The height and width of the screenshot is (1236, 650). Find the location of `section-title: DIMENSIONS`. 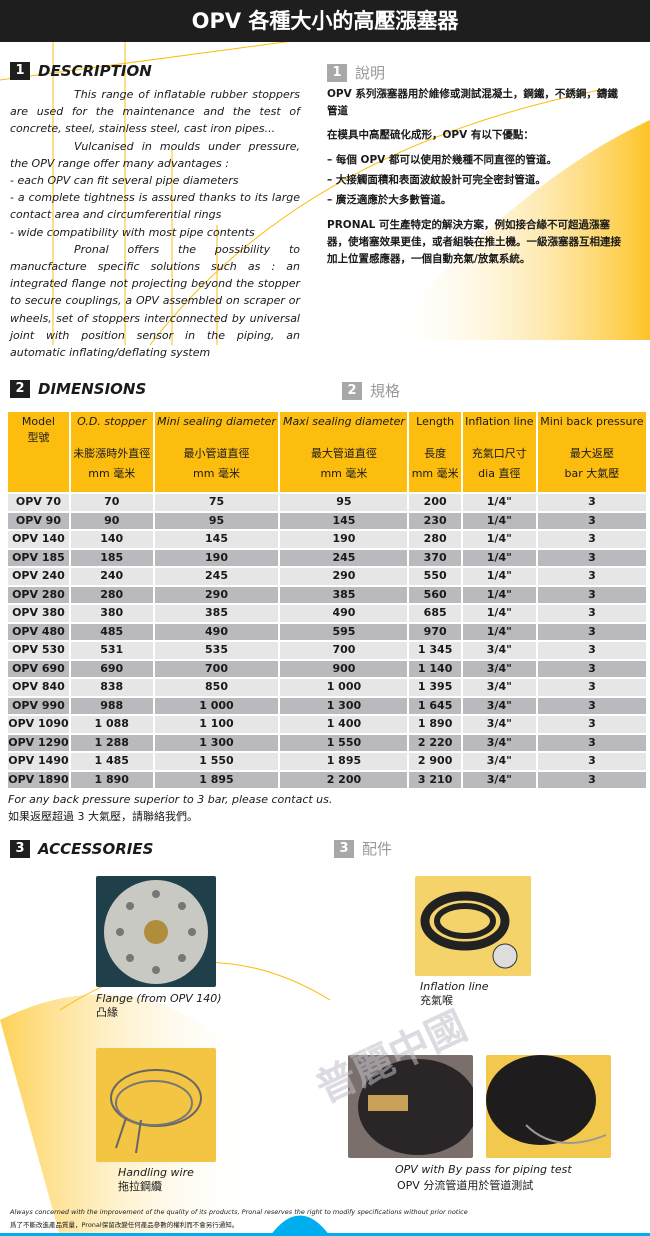

section-title: DIMENSIONS is located at coordinates (92, 389).